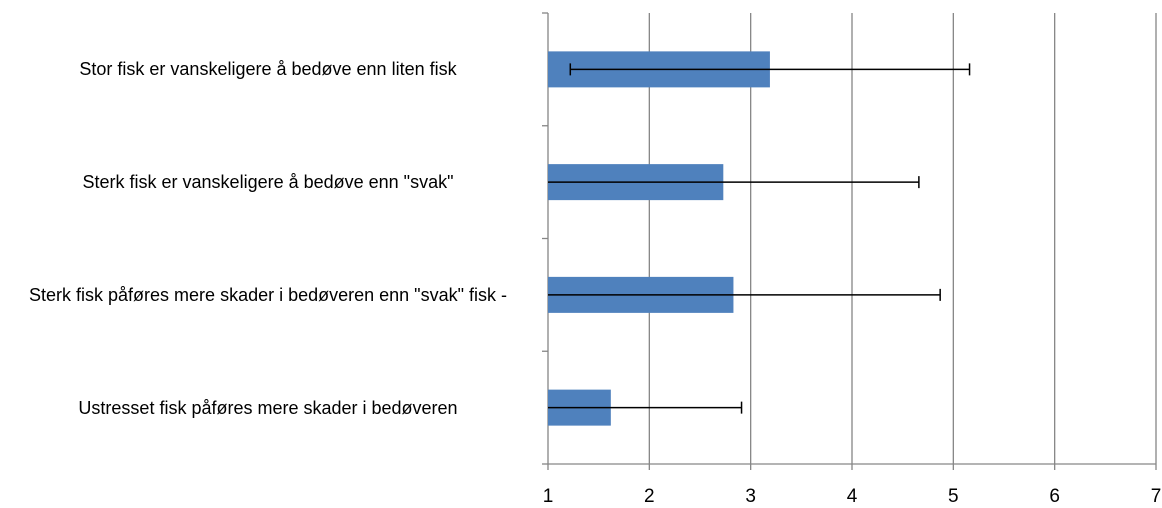  I want to click on x-tick-label: 5, so click(953, 496).